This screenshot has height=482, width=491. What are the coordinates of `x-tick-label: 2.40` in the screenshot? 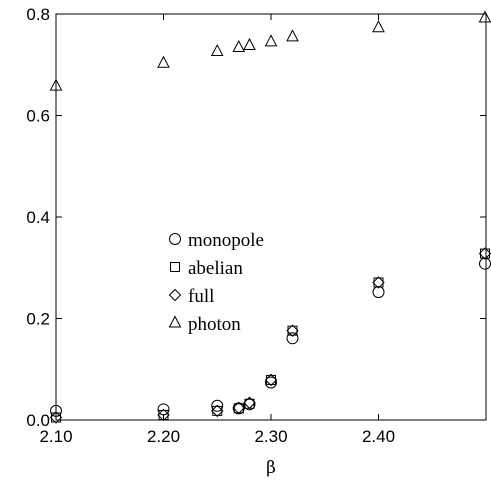 It's located at (378, 436).